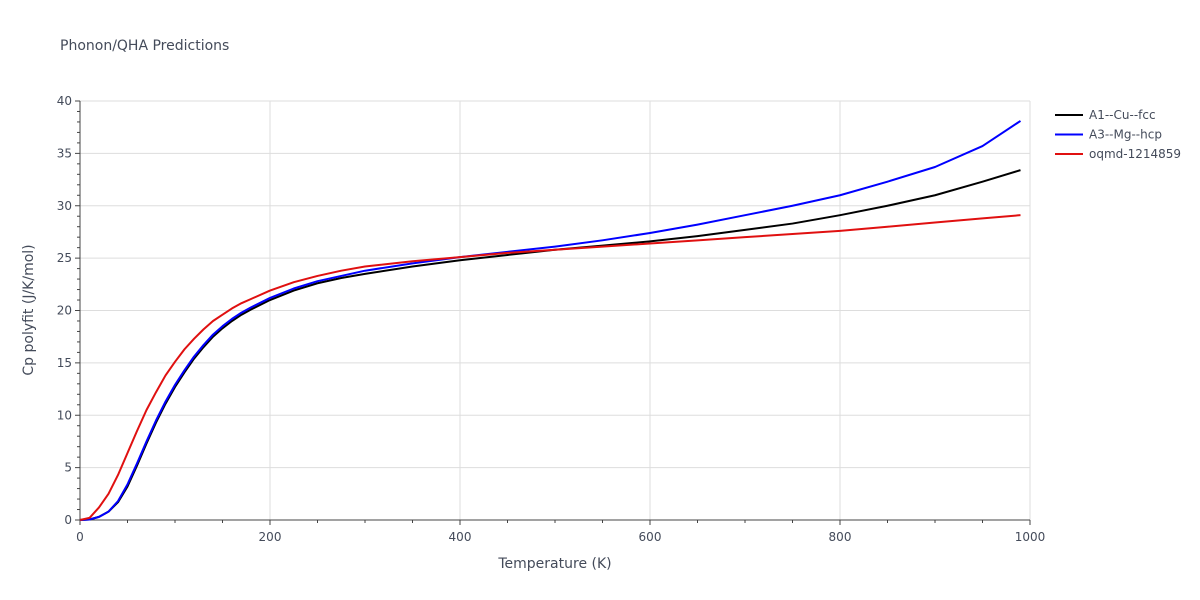 The image size is (1200, 600). I want to click on x-tick-label: 0, so click(80, 537).